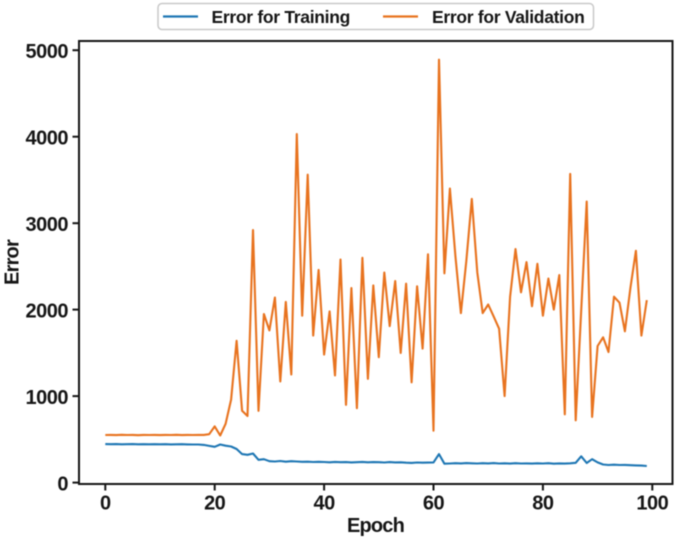  Describe the element at coordinates (47, 139) in the screenshot. I see `svg-text: 4000` at that location.